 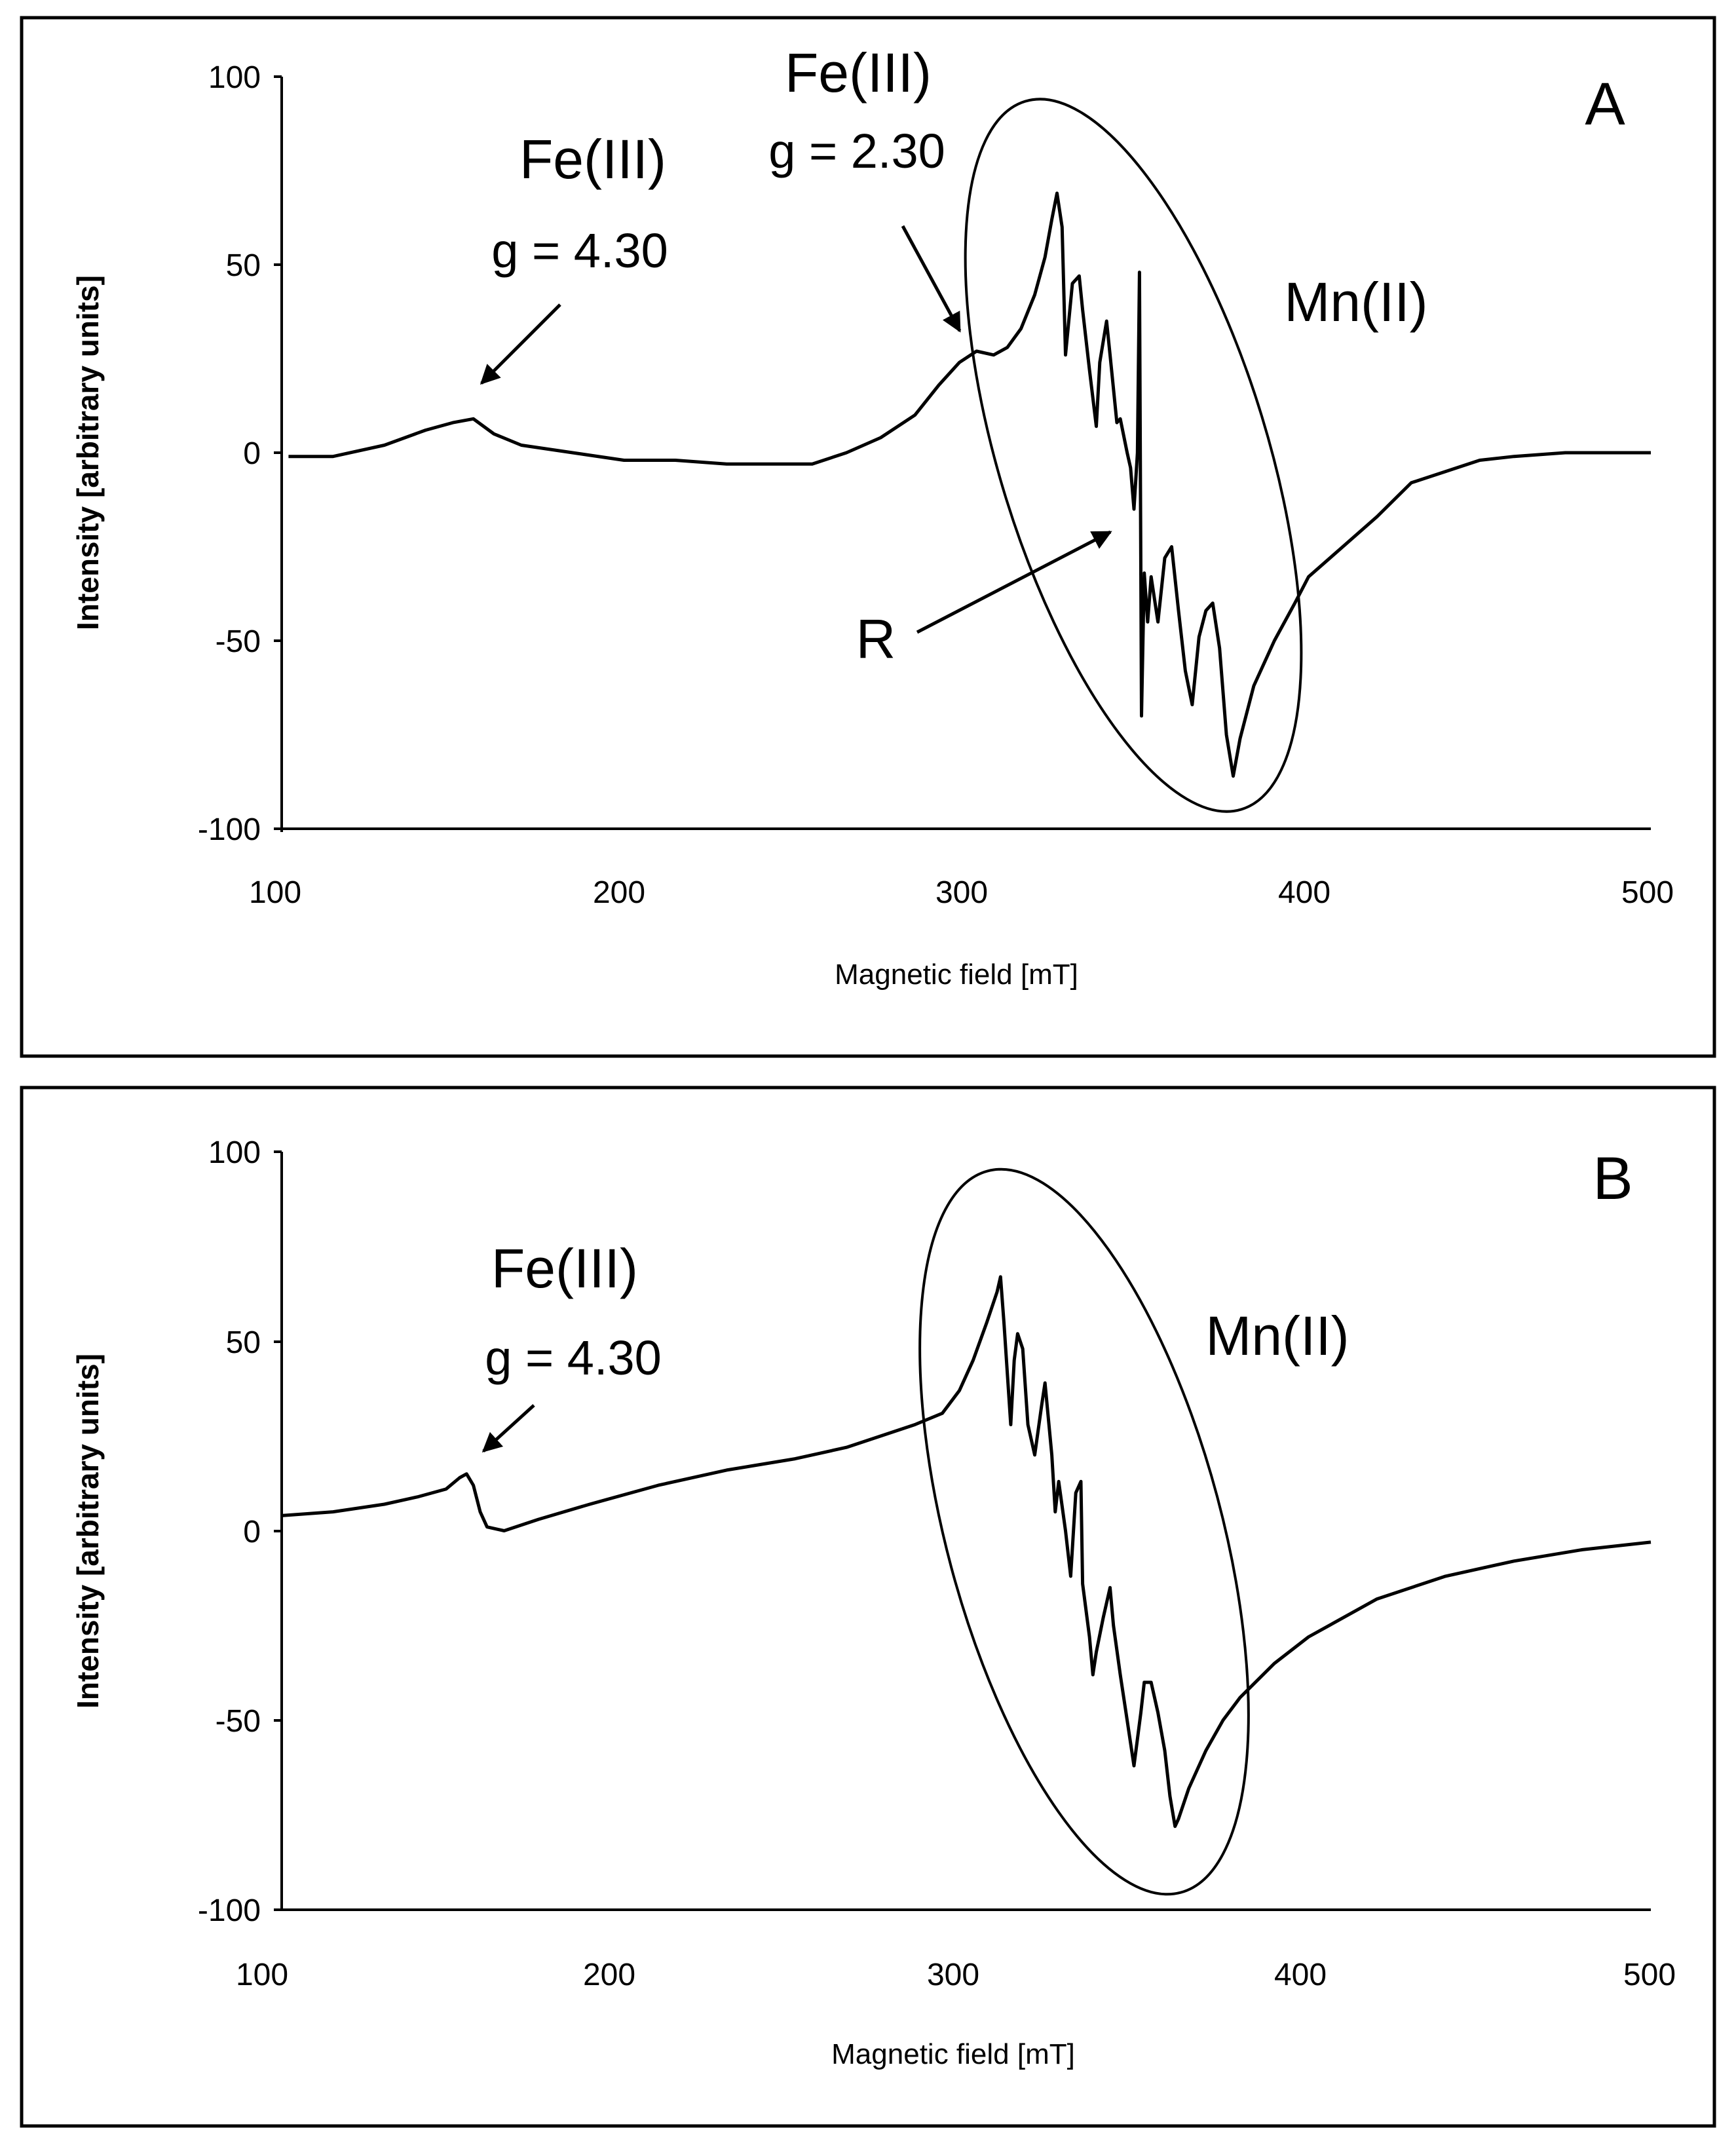 What do you see at coordinates (961, 892) in the screenshot?
I see `panel-a-x-tick-label: 300` at bounding box center [961, 892].